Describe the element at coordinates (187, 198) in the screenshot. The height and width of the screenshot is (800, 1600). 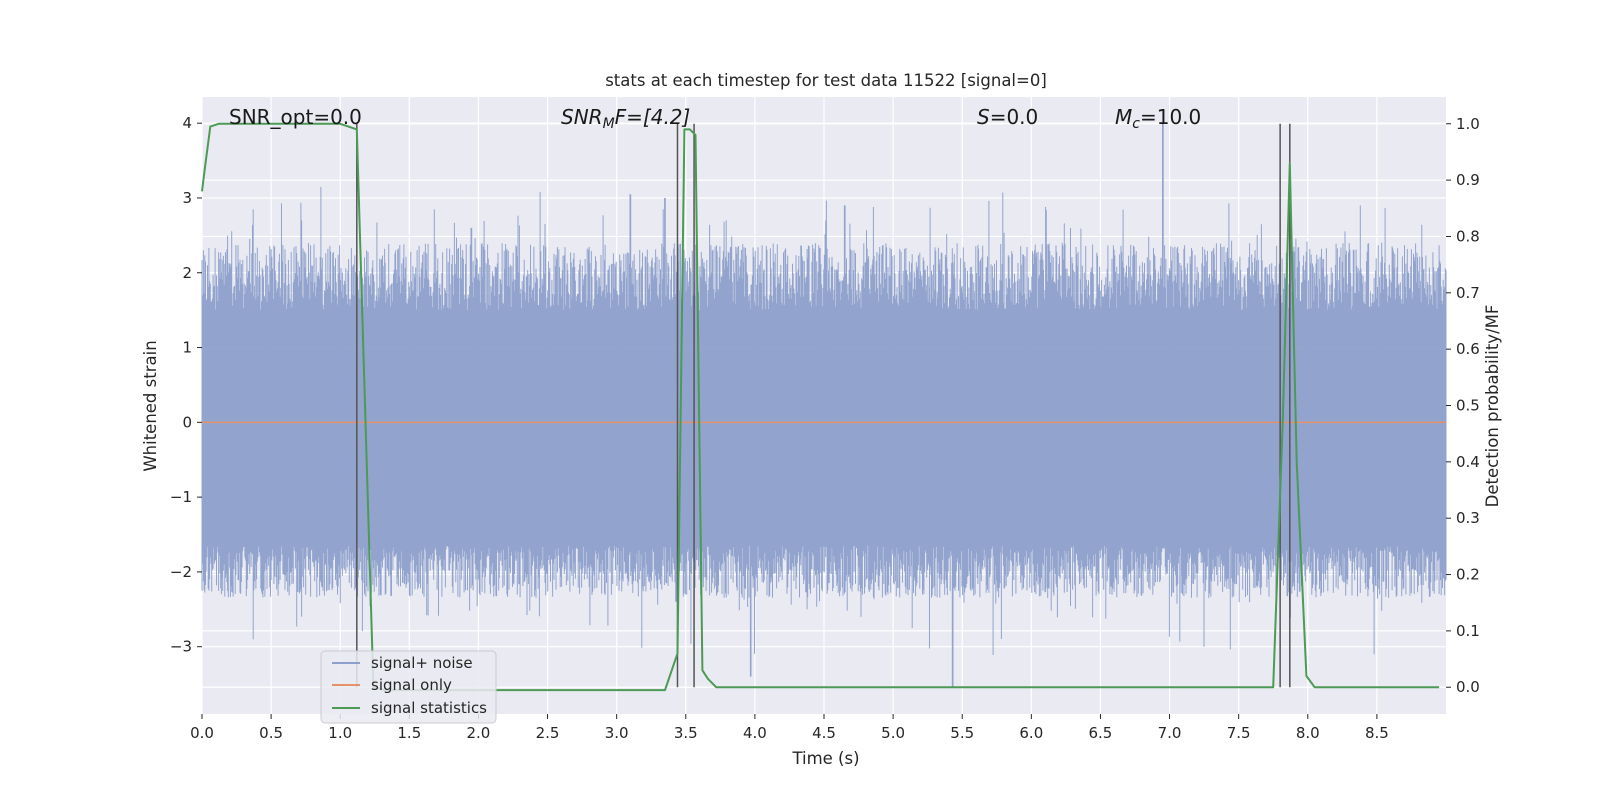
I see `y-tick-label: 3` at that location.